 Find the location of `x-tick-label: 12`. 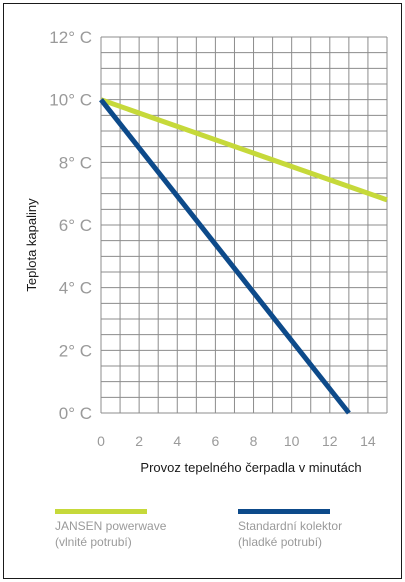

x-tick-label: 12 is located at coordinates (330, 441).